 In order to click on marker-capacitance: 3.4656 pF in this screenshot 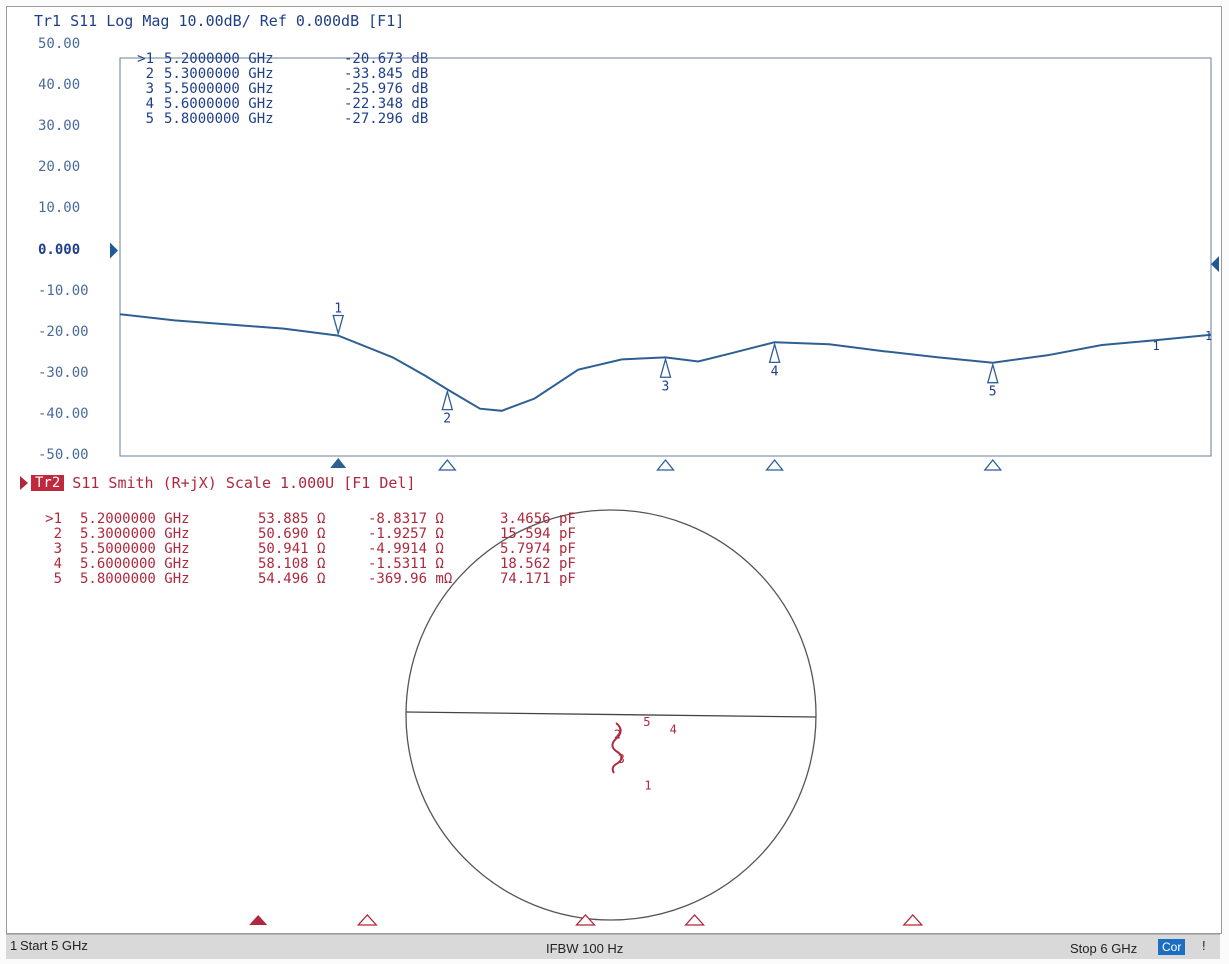, I will do `click(538, 519)`.